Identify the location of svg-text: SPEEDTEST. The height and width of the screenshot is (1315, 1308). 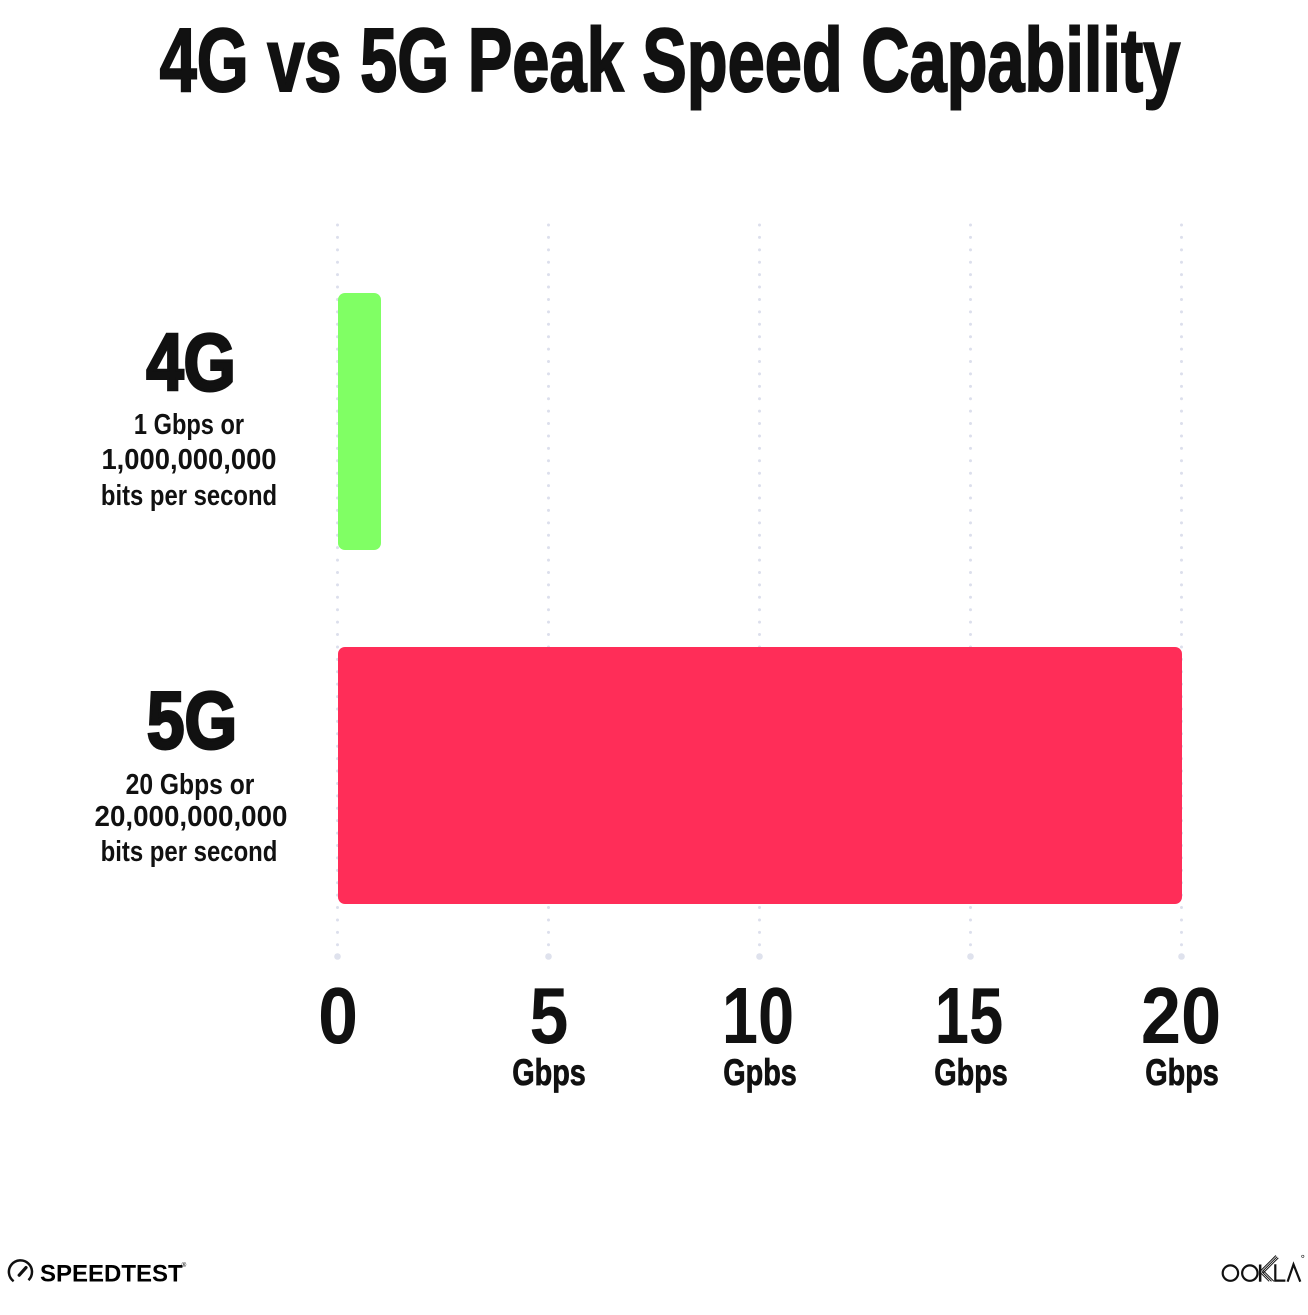
(111, 1273).